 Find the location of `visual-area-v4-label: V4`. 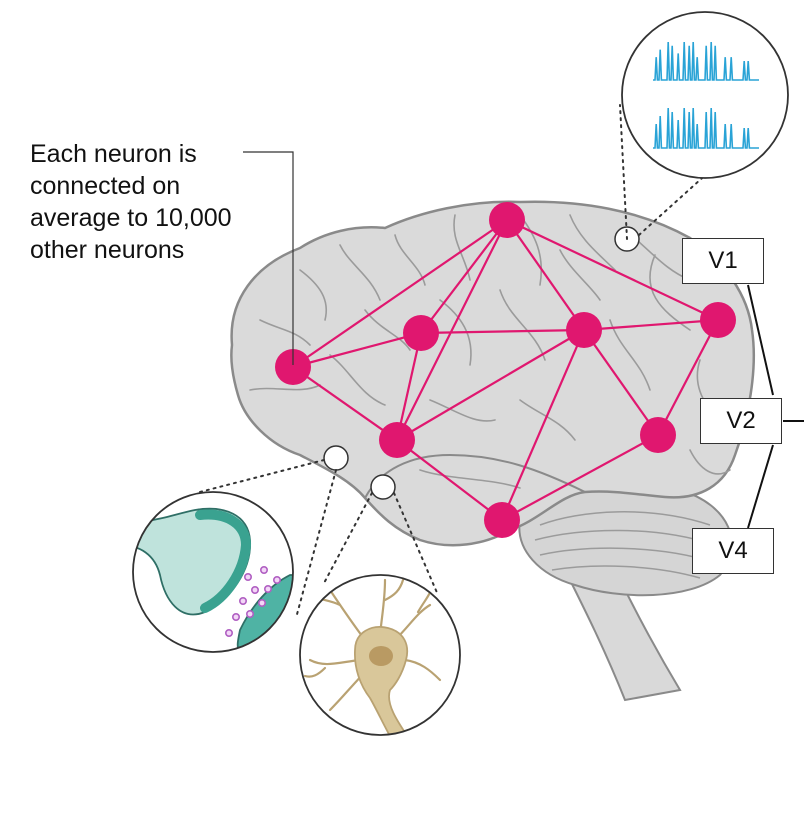

visual-area-v4-label: V4 is located at coordinates (733, 551).